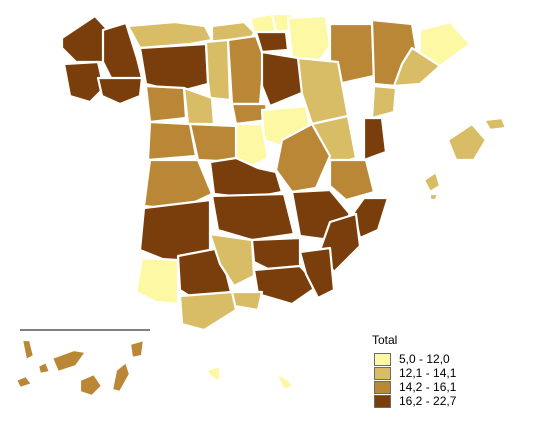 Image resolution: width=545 pixels, height=424 pixels. What do you see at coordinates (467, 142) in the screenshot?
I see `island-mallorca` at bounding box center [467, 142].